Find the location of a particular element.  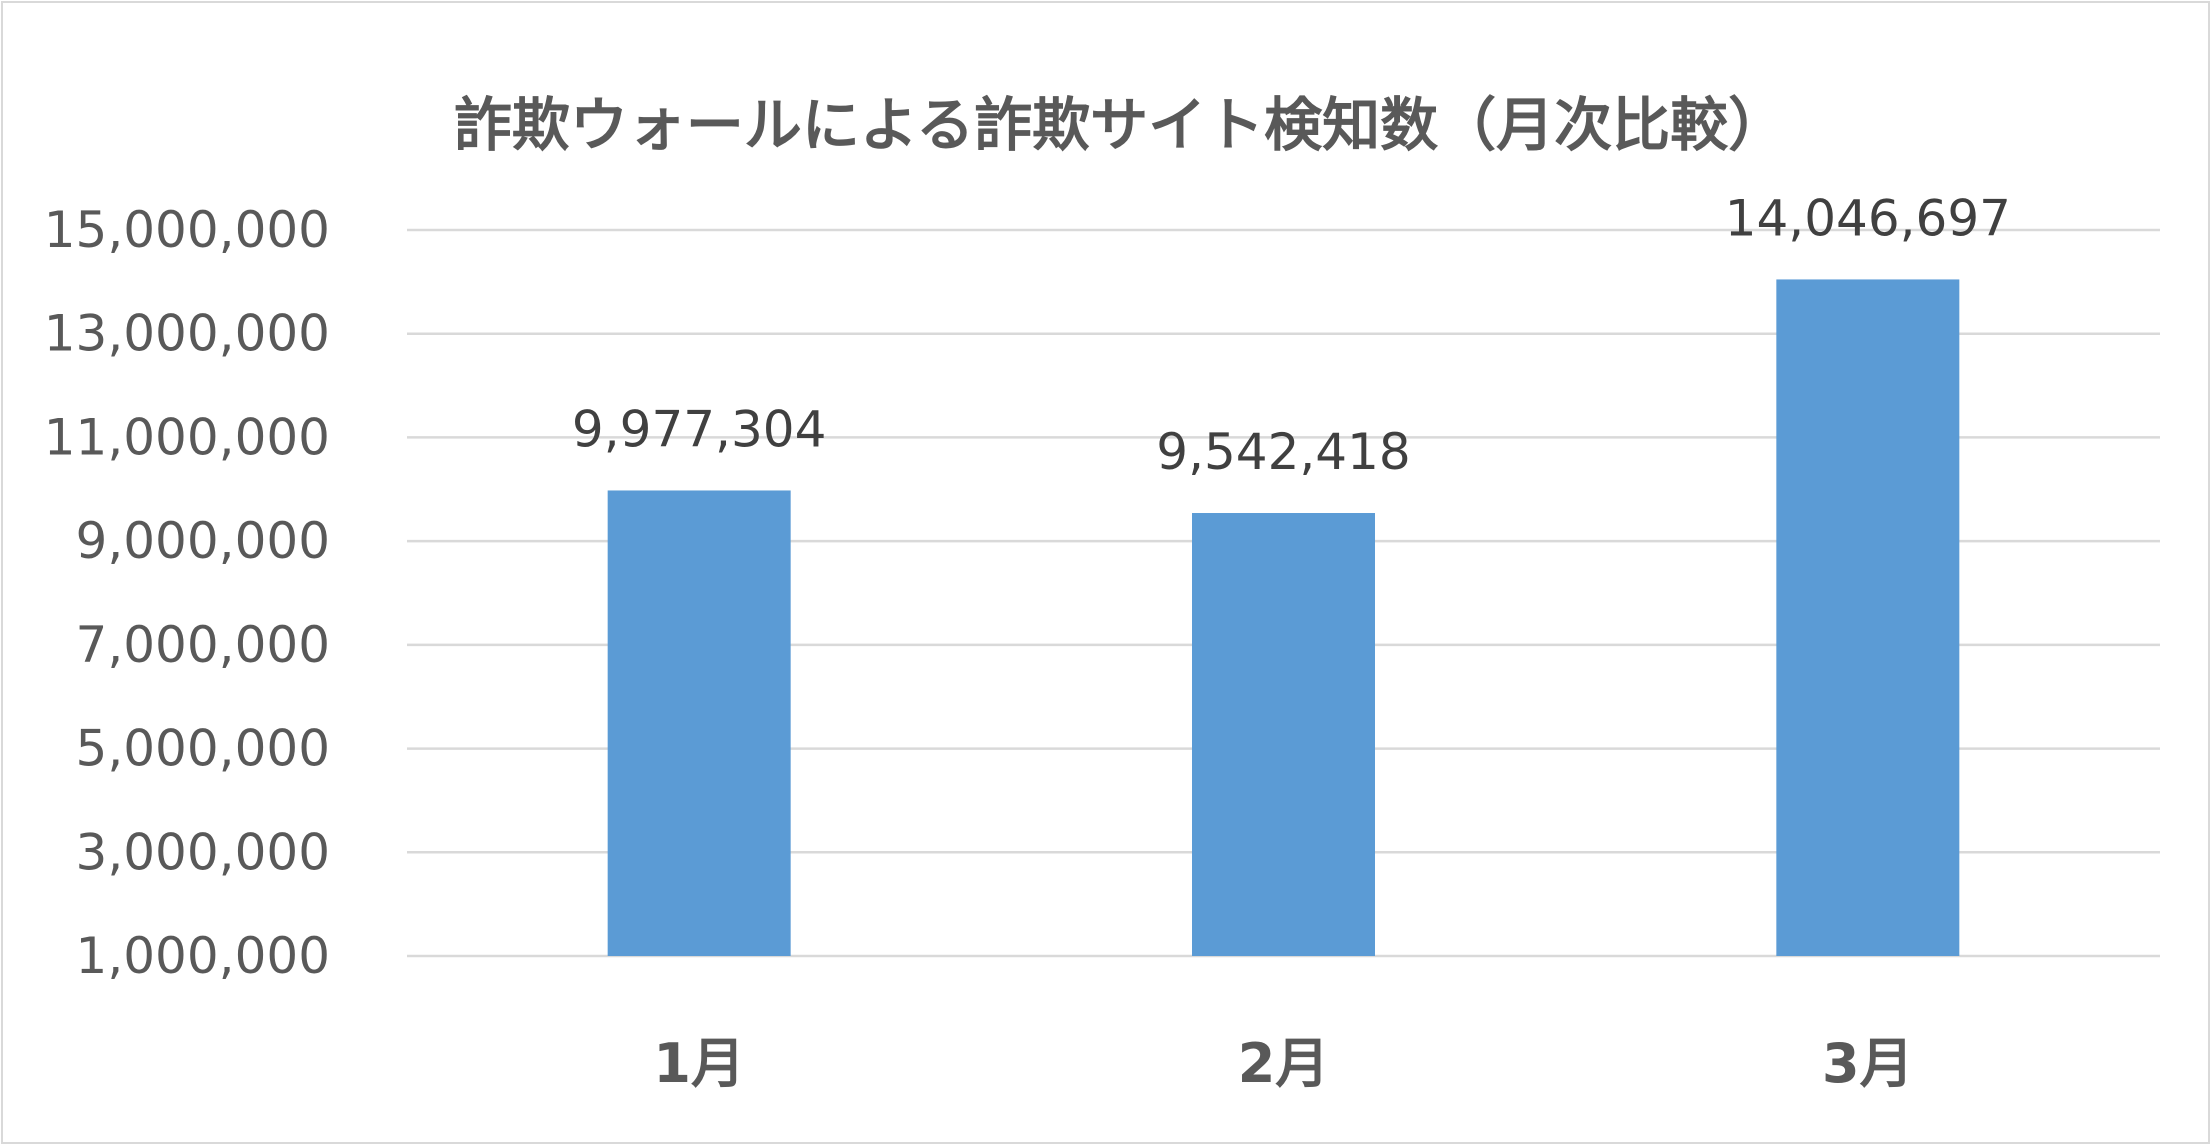

x-category-label: 1月 is located at coordinates (699, 1063).